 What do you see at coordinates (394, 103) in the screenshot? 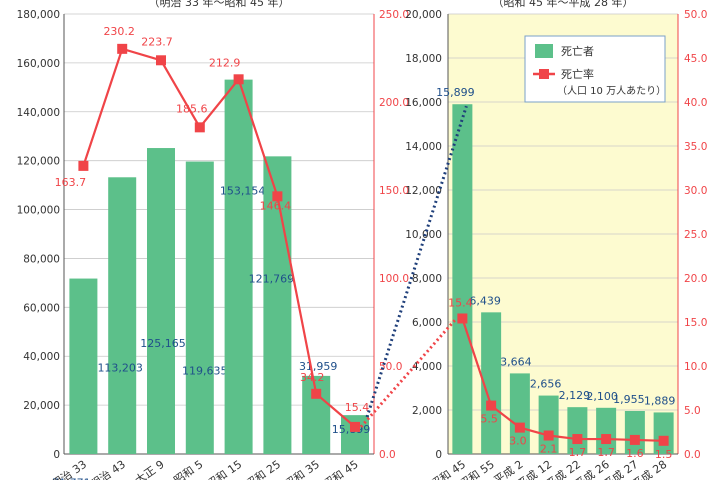
I see `y-right-tick-label: 200.0` at bounding box center [394, 103].